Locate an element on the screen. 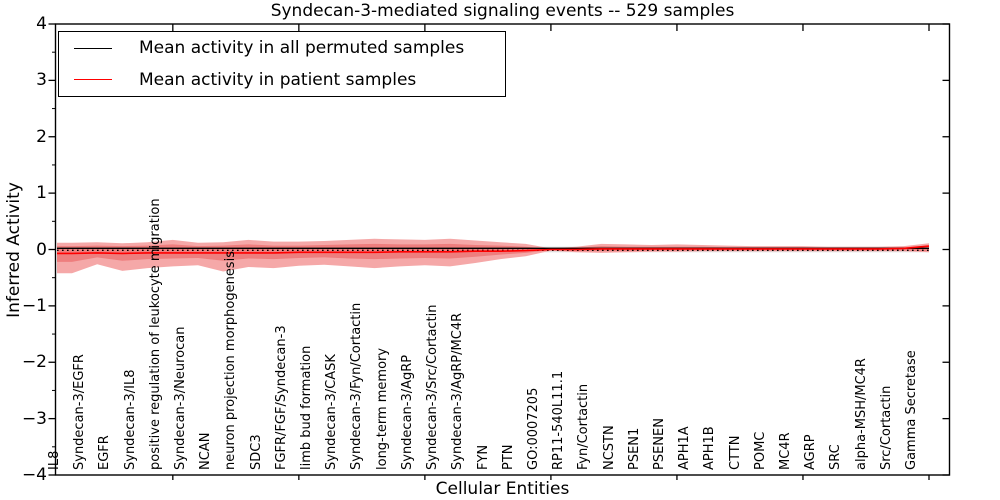  x-tick-label: Syndecan-3/Src/Cortactin is located at coordinates (433, 387).